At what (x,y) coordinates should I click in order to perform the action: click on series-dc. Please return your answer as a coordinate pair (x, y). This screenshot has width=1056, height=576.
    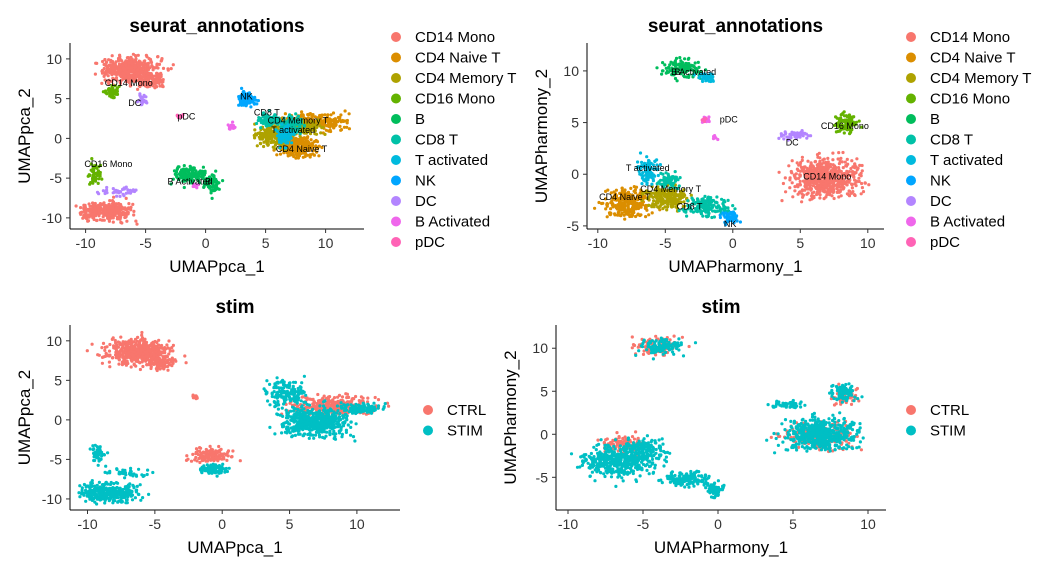
    Looking at the image, I should click on (122, 145).